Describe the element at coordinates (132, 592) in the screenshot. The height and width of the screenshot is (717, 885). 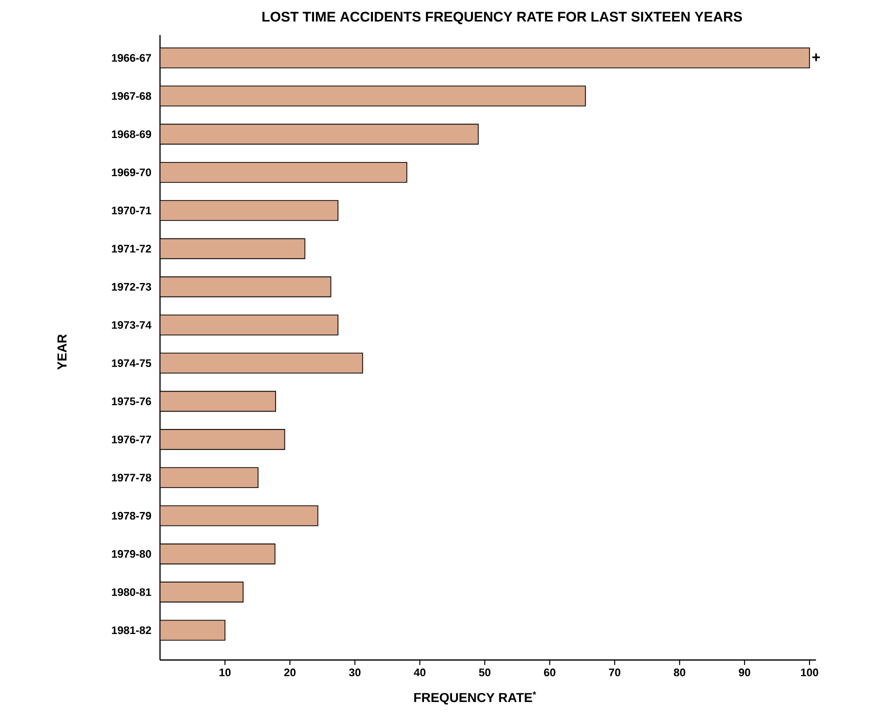
I see `y-tick-label: 1980-81` at that location.